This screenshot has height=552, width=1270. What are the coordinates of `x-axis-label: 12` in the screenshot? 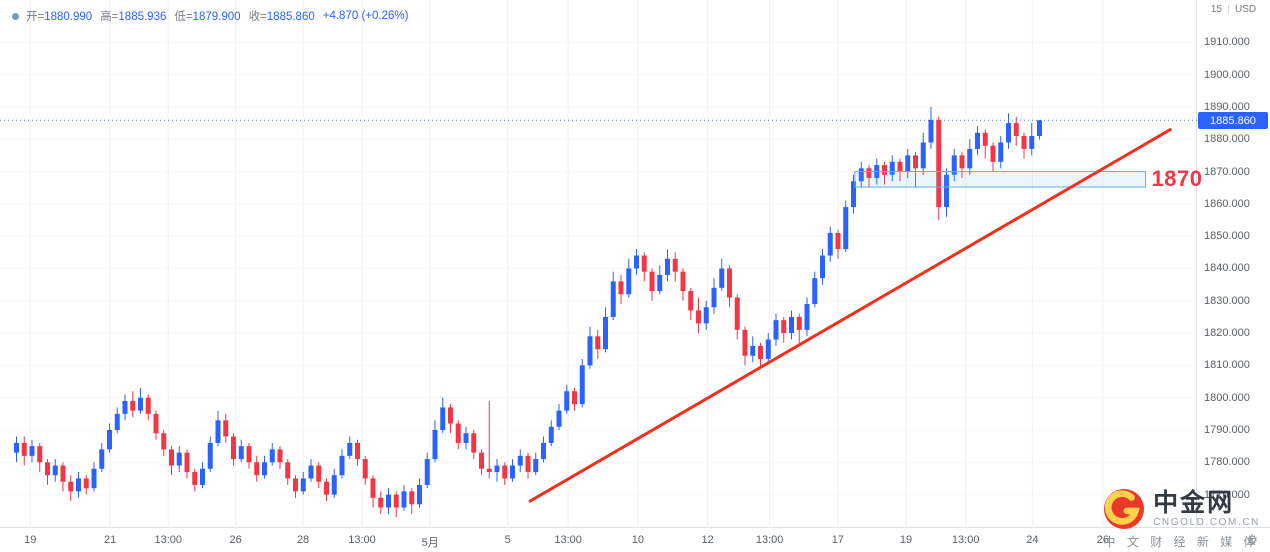 It's located at (707, 540).